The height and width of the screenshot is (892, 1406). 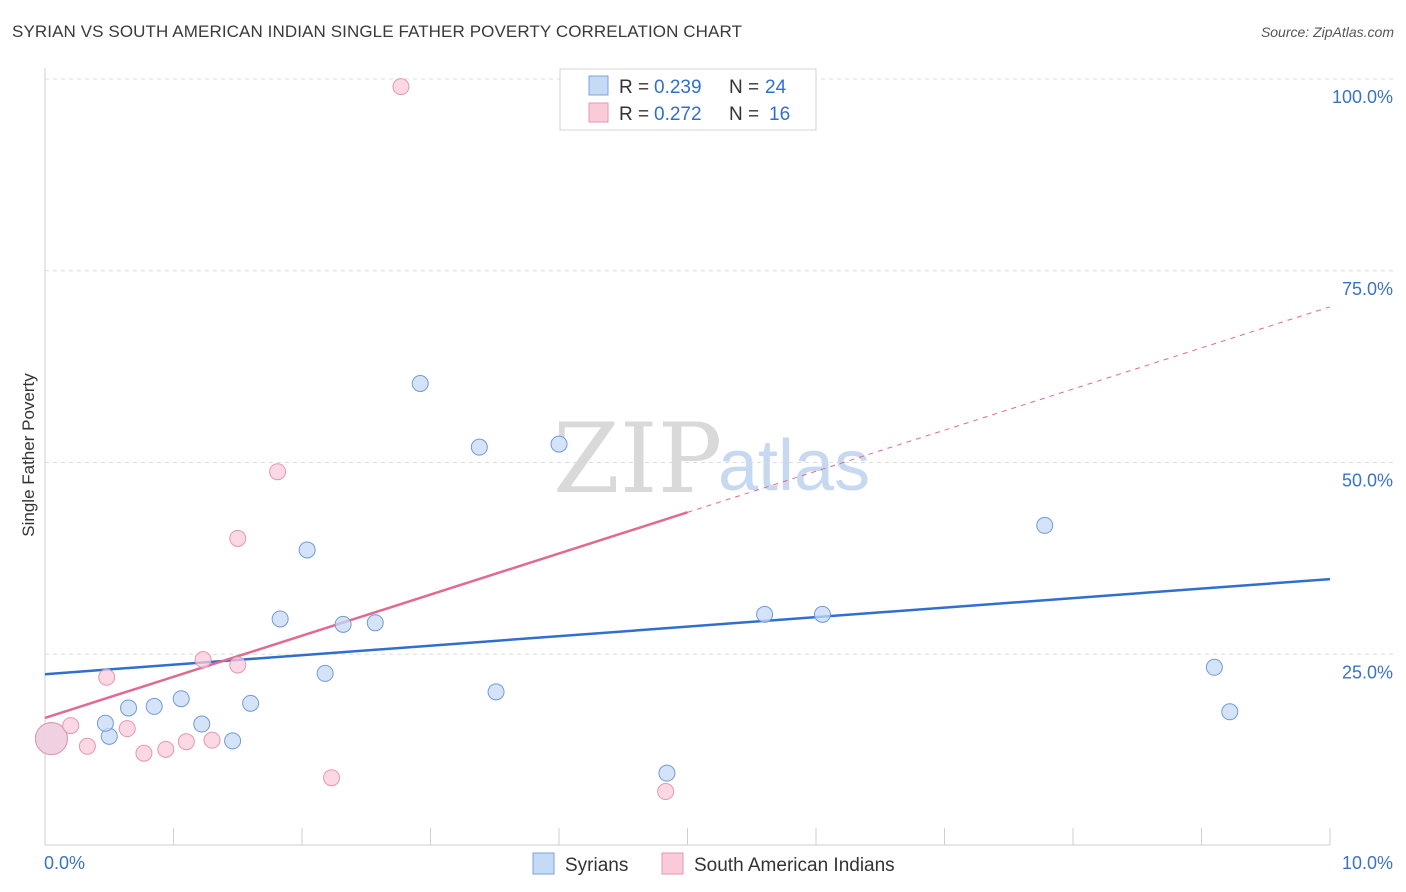 I want to click on legend-n-value: 16, so click(x=779, y=114).